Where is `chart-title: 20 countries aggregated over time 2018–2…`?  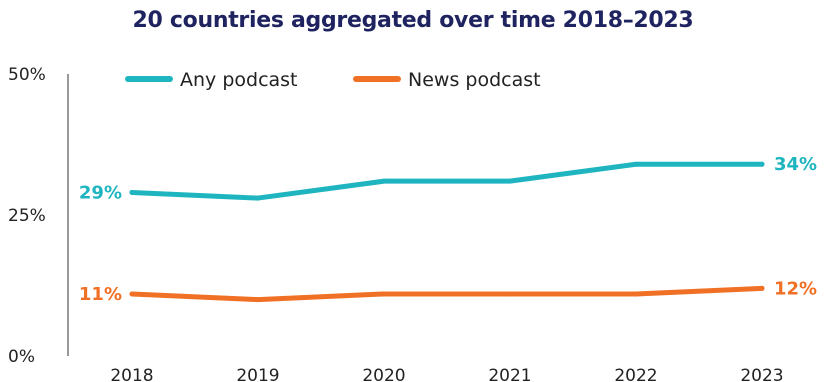 chart-title: 20 countries aggregated over time 2018–2… is located at coordinates (413, 20).